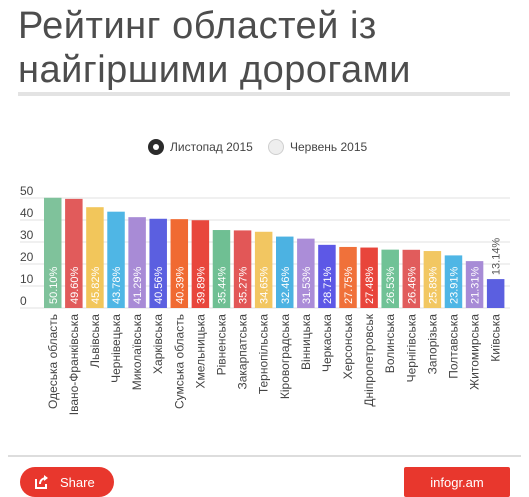  I want to click on data-label: 45.82%, so click(96, 285).